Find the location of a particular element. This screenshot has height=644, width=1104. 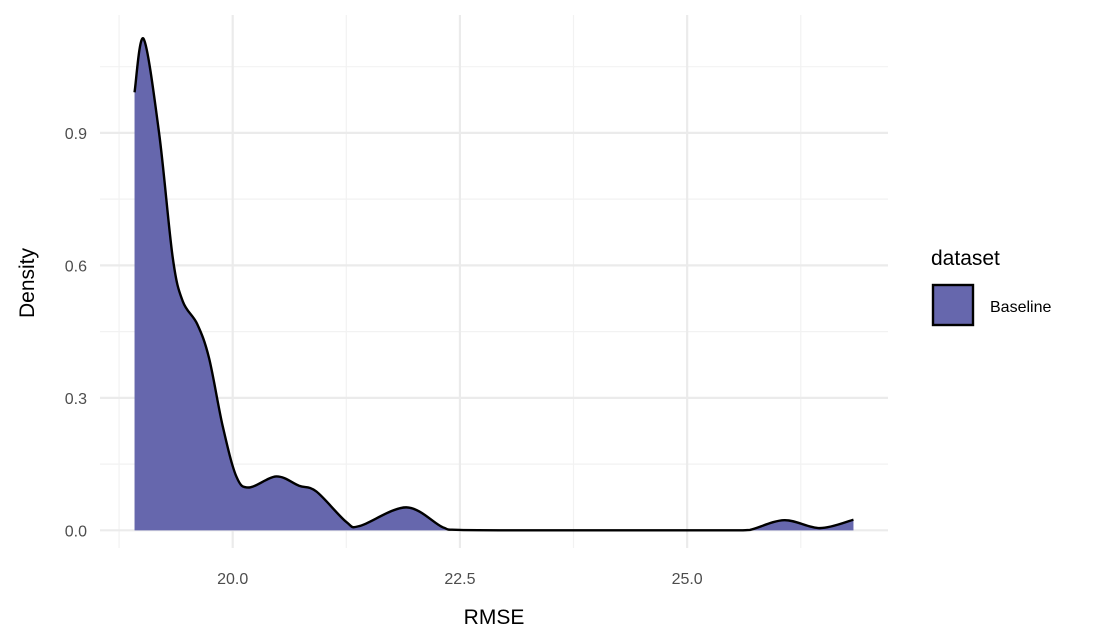

x-axis-title: RMSE is located at coordinates (494, 617).